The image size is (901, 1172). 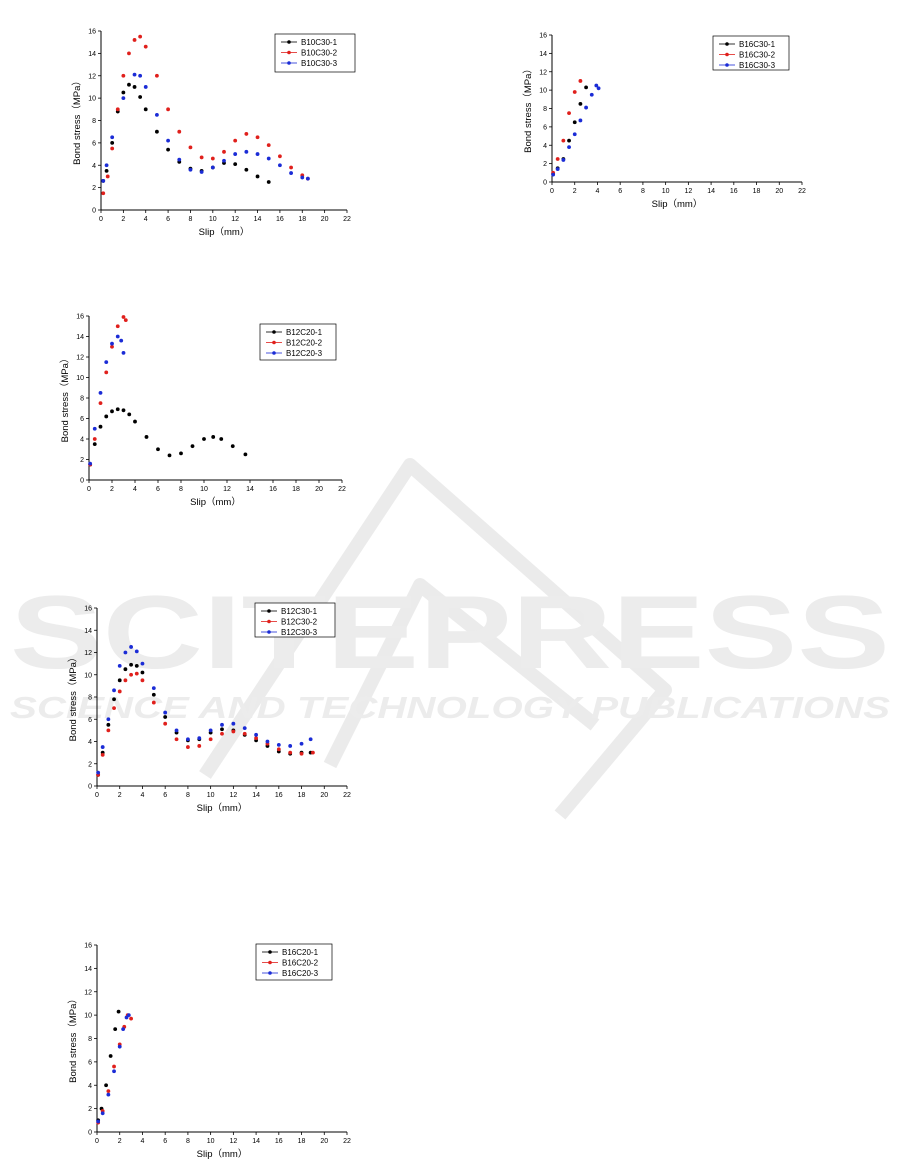 I want to click on x-tick-label: 14, so click(x=250, y=489).